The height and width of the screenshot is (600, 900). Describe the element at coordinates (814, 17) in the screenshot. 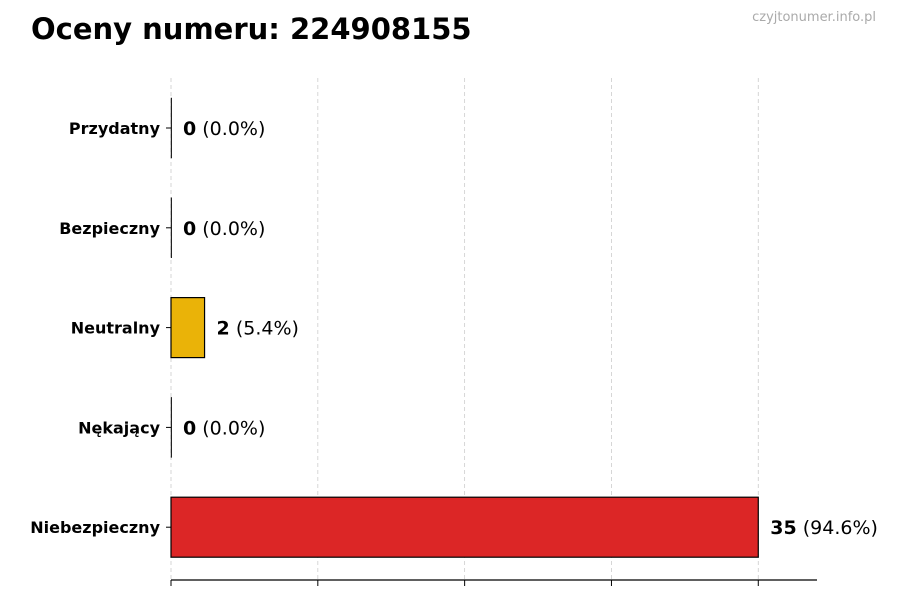

I see `watermark: czyjtonumer.info.pl` at that location.